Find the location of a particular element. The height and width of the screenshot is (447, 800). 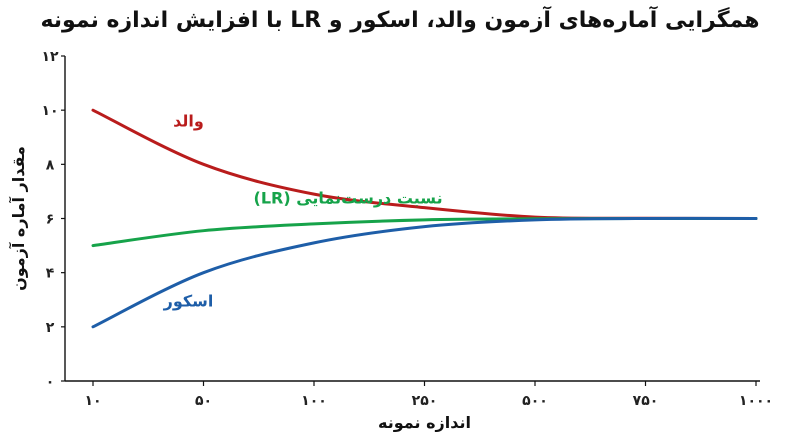

series-label-wald: والد is located at coordinates (188, 120).